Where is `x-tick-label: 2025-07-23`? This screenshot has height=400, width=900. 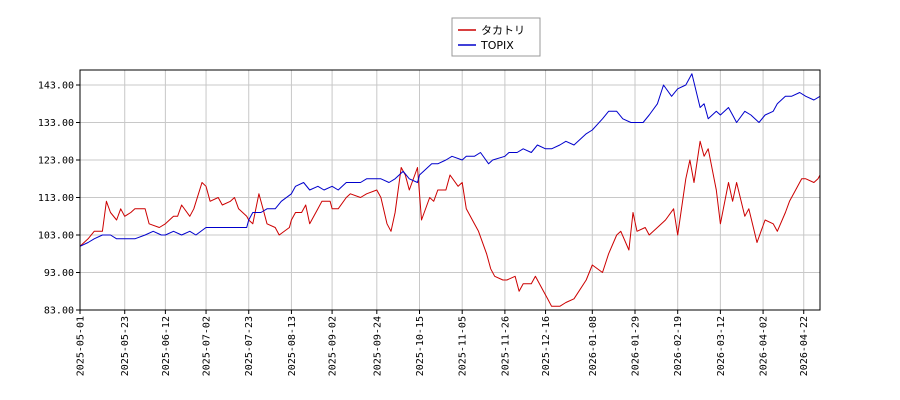 x-tick-label: 2025-07-23 is located at coordinates (249, 346).